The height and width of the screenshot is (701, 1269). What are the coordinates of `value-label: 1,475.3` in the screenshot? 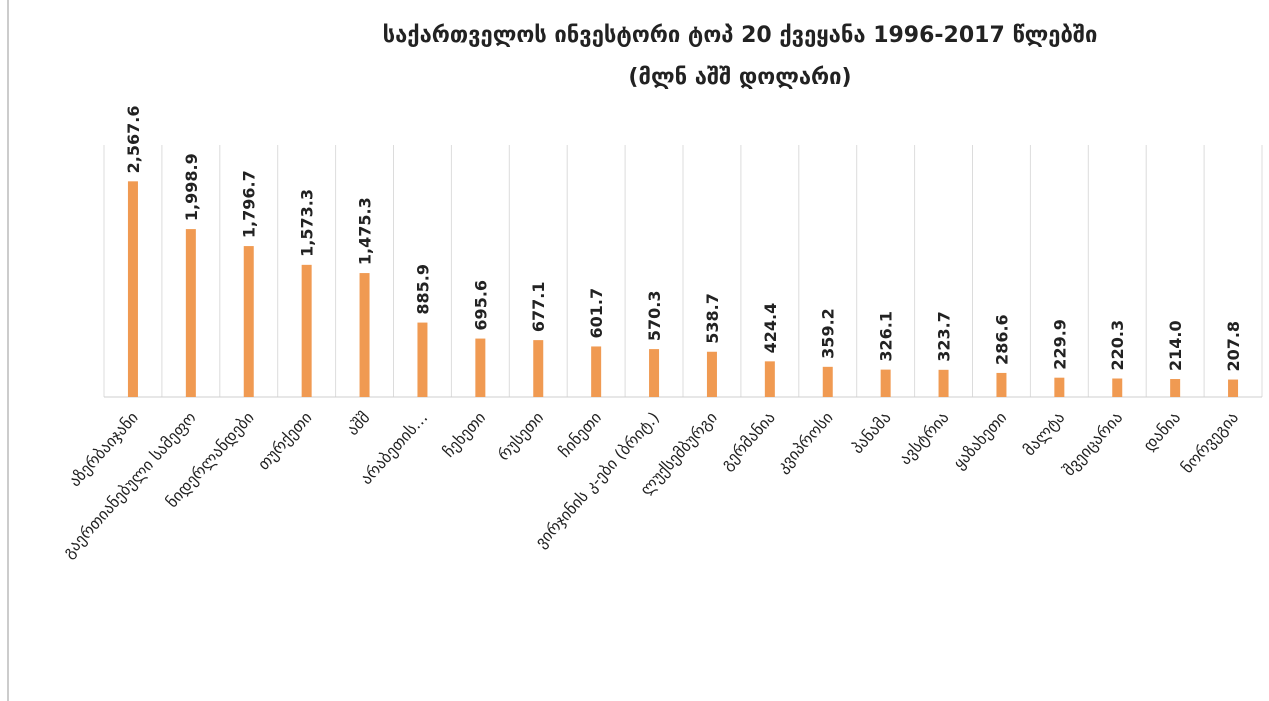 It's located at (365, 231).